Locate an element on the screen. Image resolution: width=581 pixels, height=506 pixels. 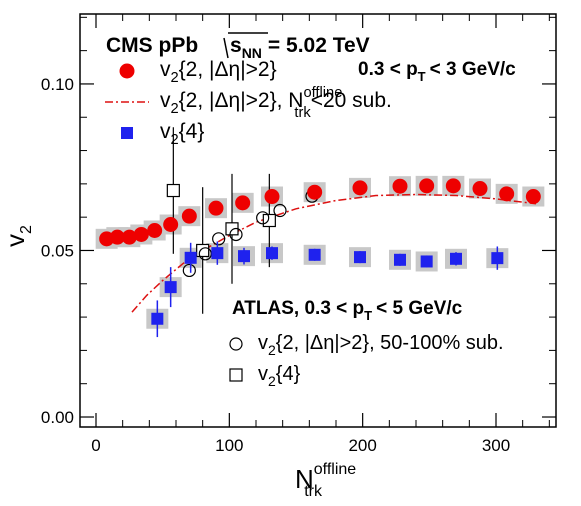
legend-label: v2{2, |Δη|>2}, Noffline trk<20 sub. is located at coordinates (276, 103).